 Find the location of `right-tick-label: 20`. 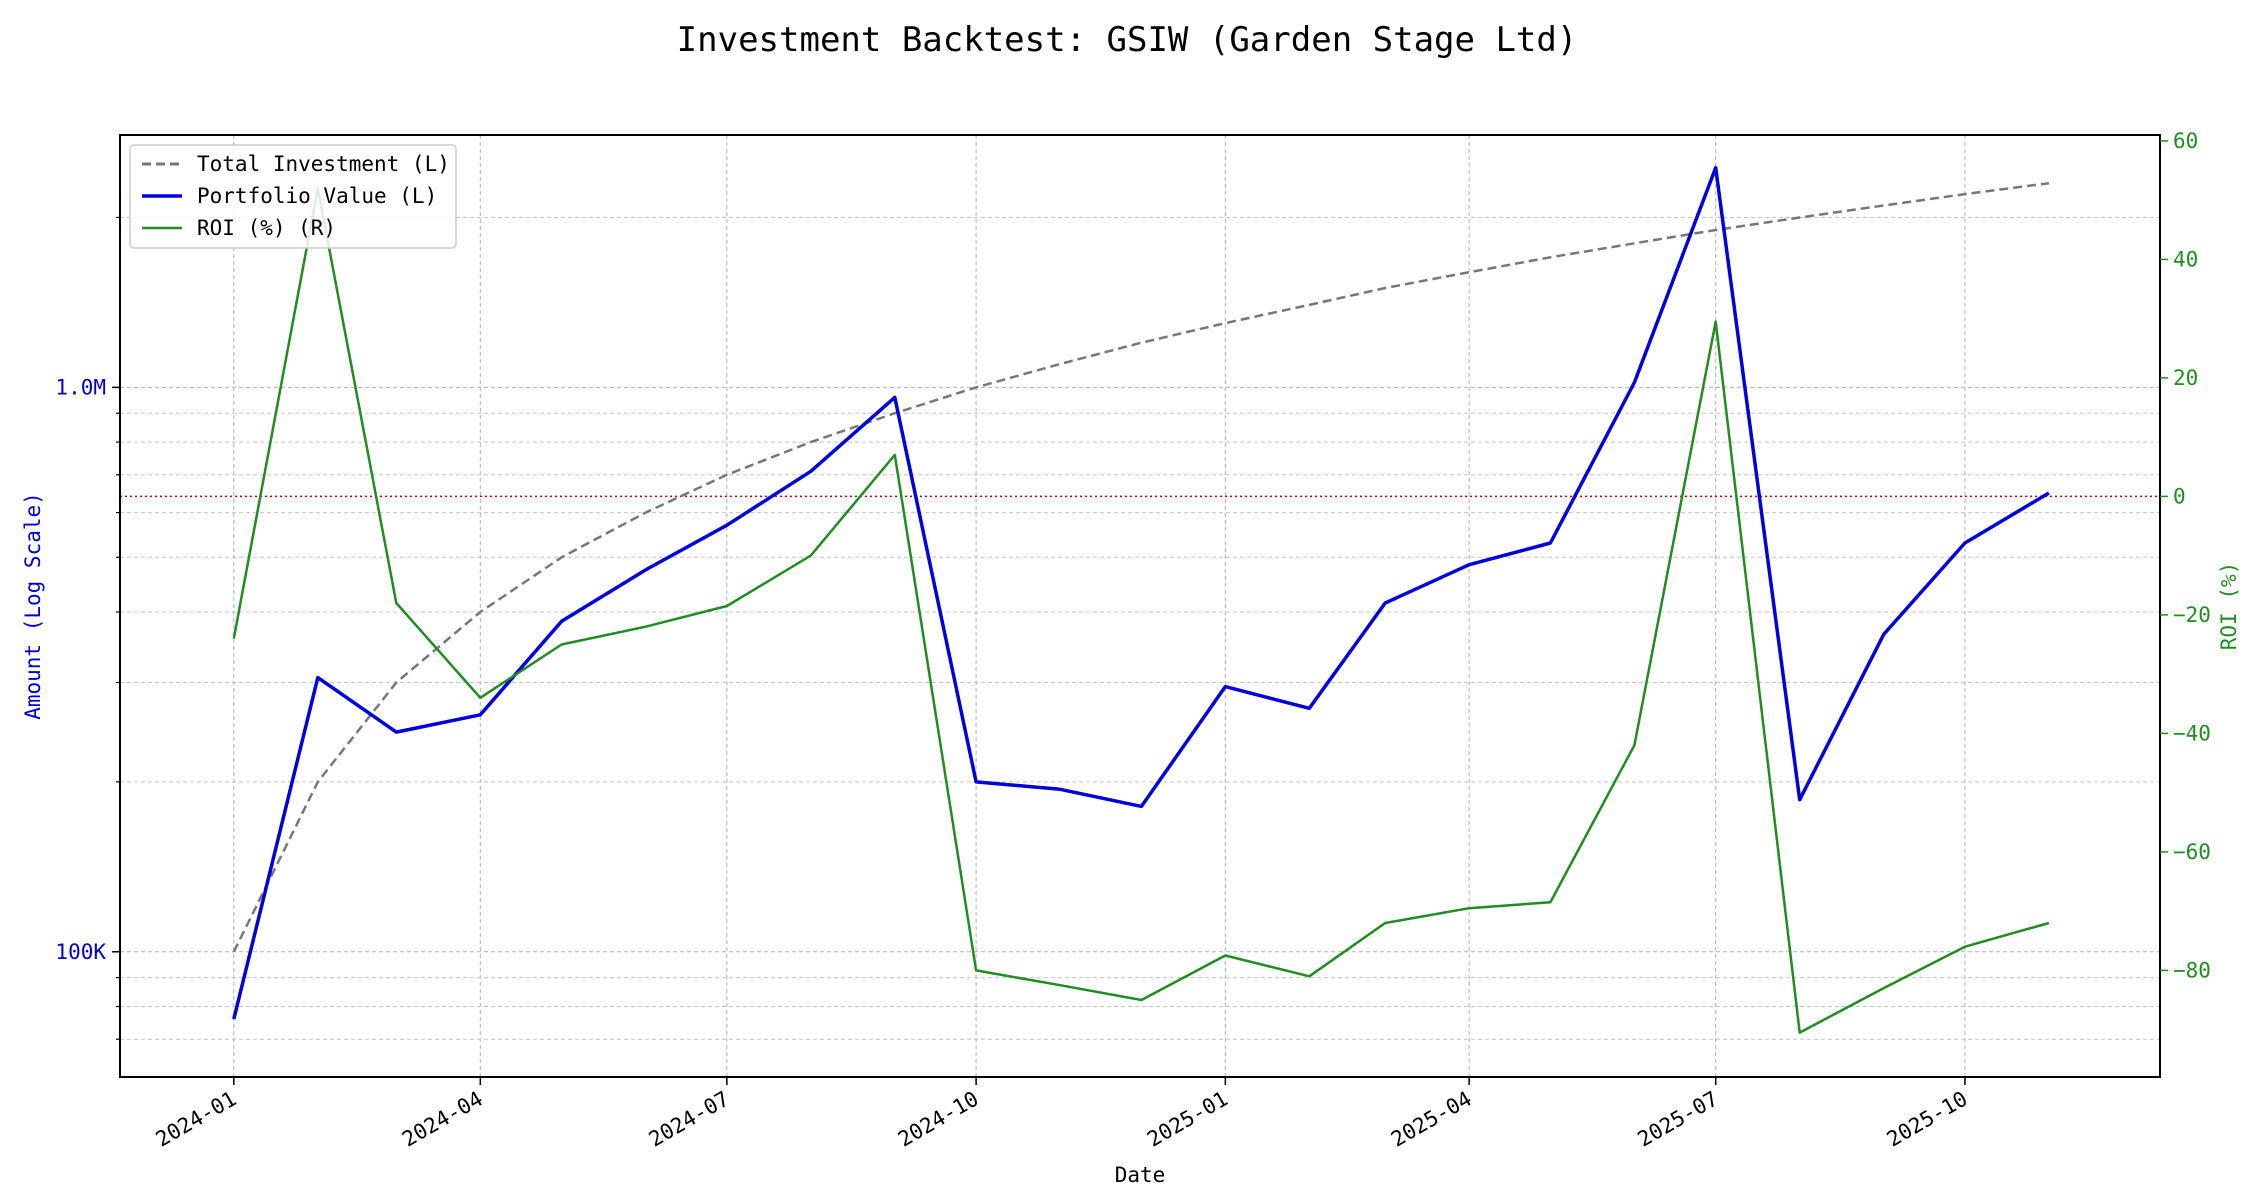

right-tick-label: 20 is located at coordinates (2185, 378).